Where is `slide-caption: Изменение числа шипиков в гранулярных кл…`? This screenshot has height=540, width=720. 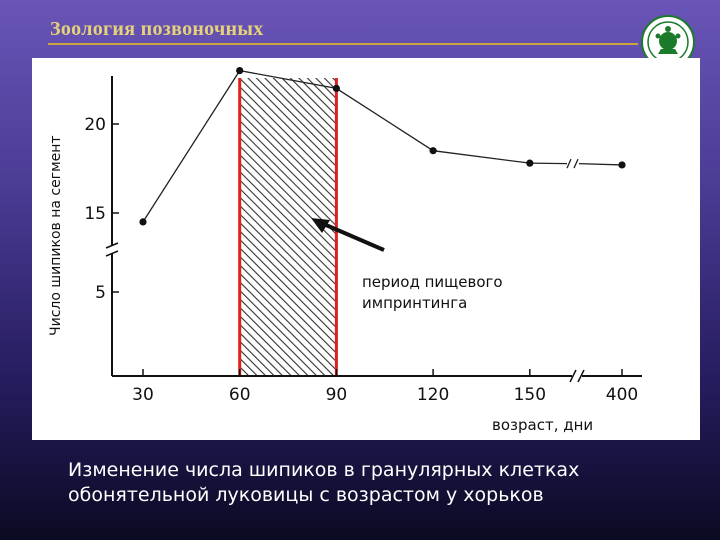 slide-caption: Изменение числа шипиков в гранулярных кл… is located at coordinates (388, 483).